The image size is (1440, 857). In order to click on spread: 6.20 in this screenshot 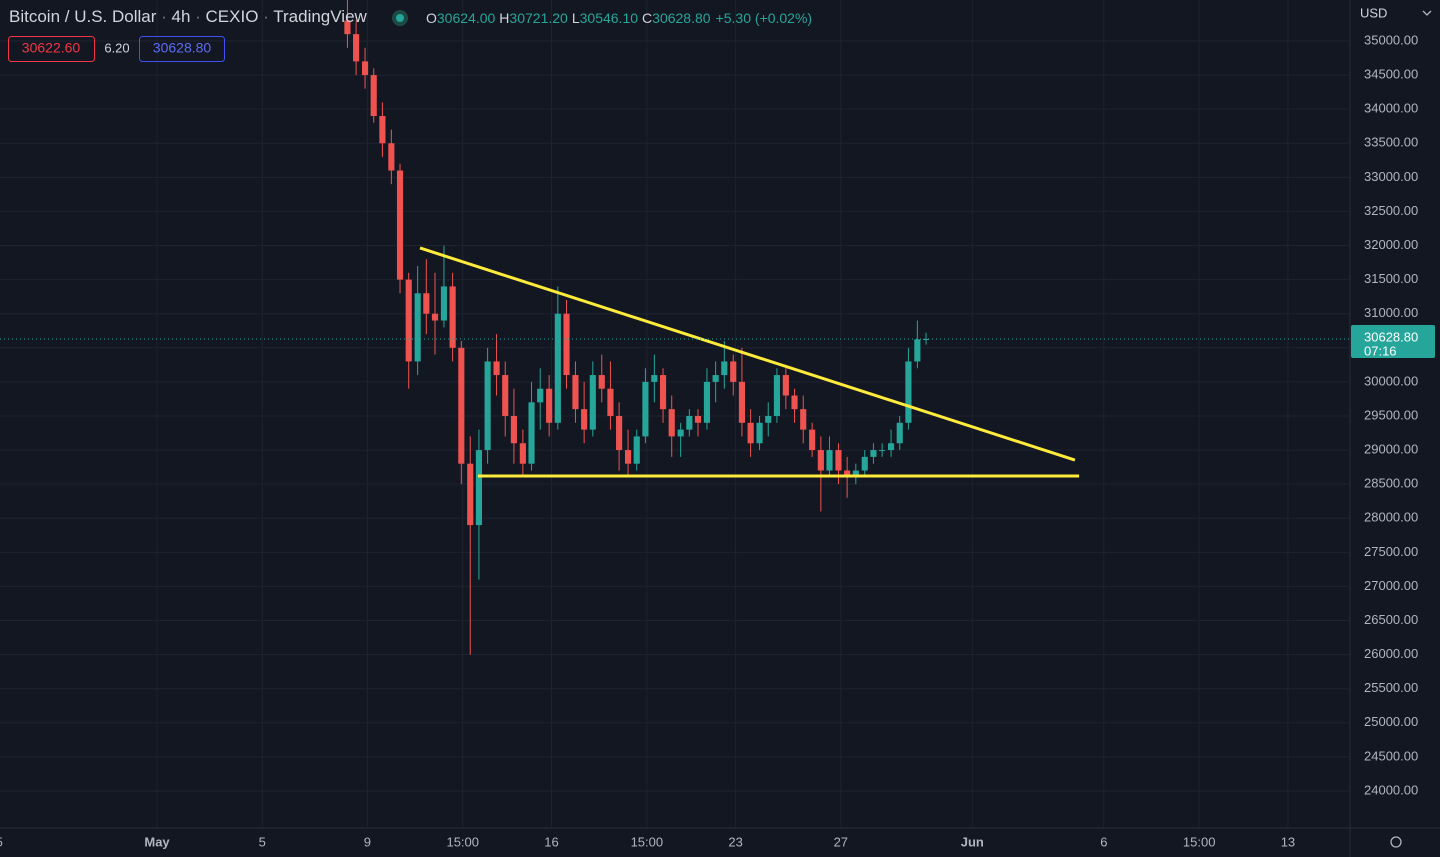, I will do `click(116, 47)`.